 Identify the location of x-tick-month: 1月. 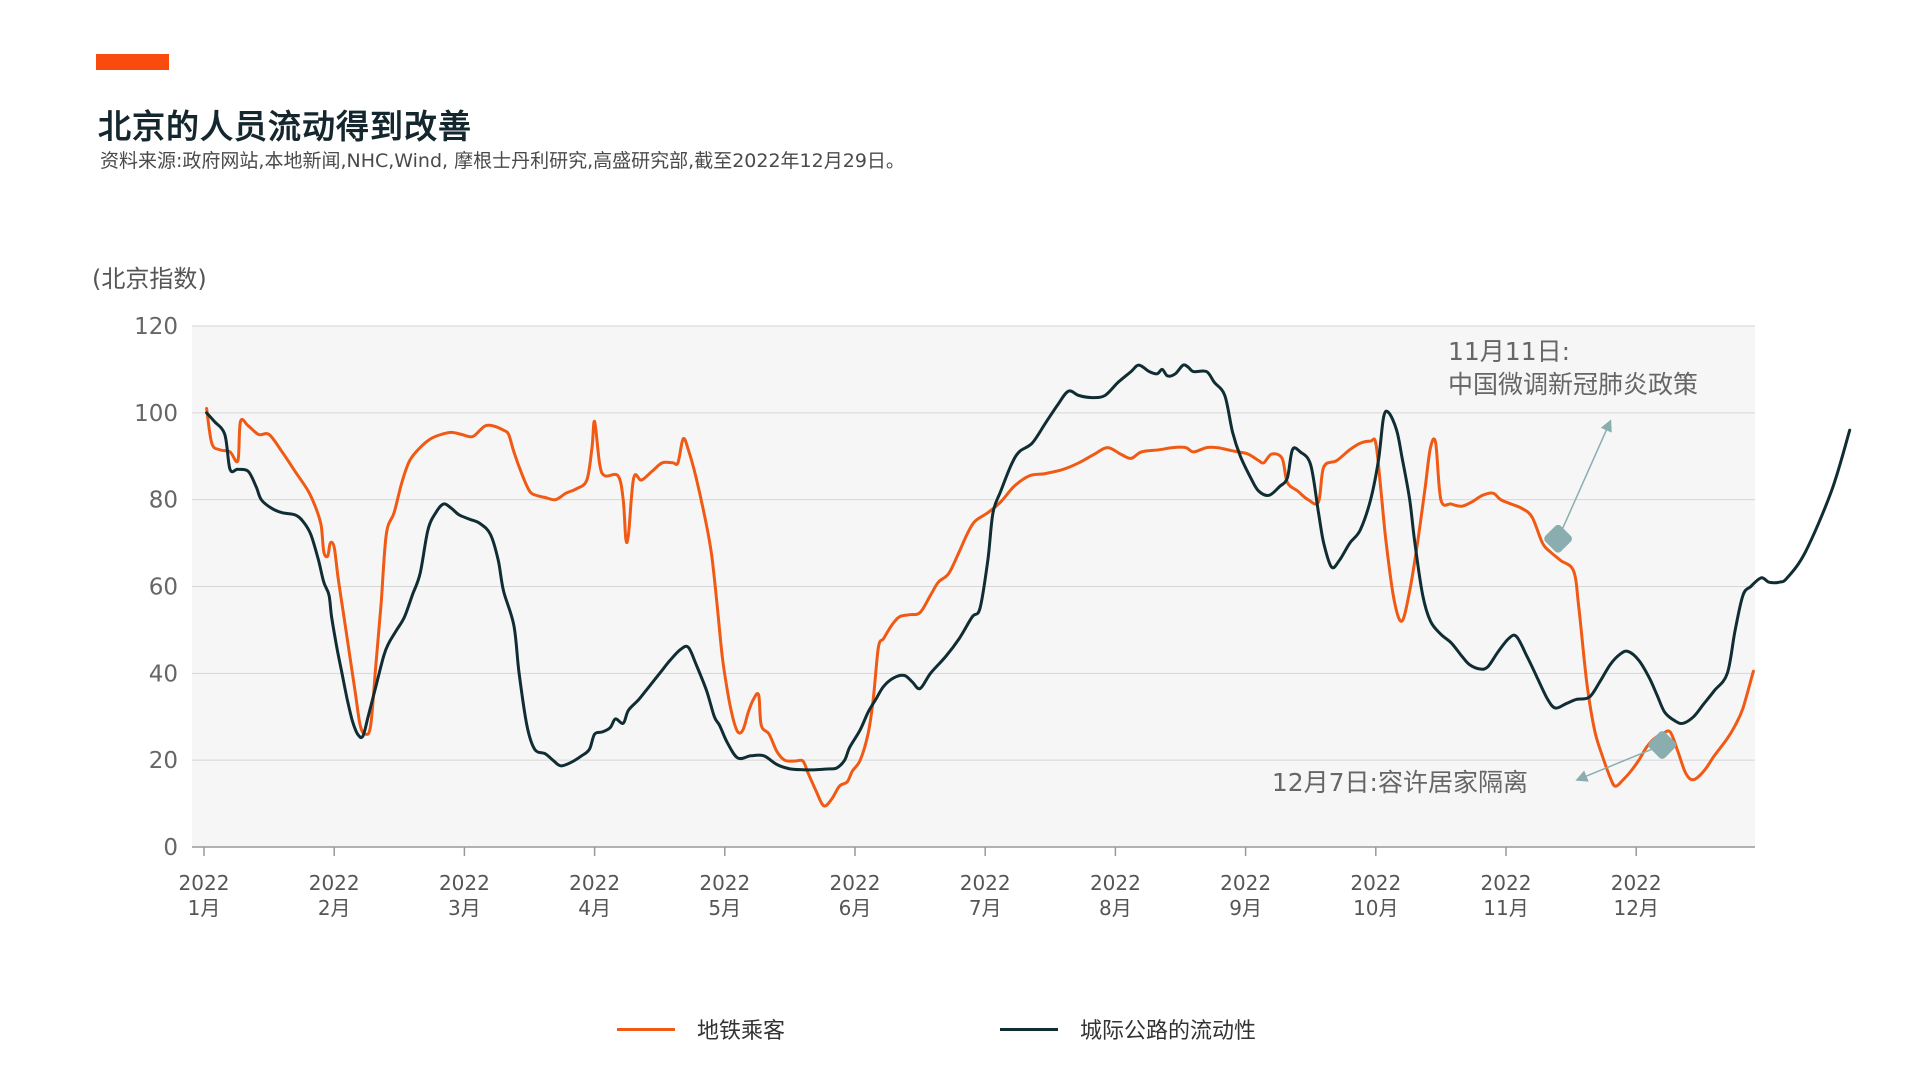
(204, 908).